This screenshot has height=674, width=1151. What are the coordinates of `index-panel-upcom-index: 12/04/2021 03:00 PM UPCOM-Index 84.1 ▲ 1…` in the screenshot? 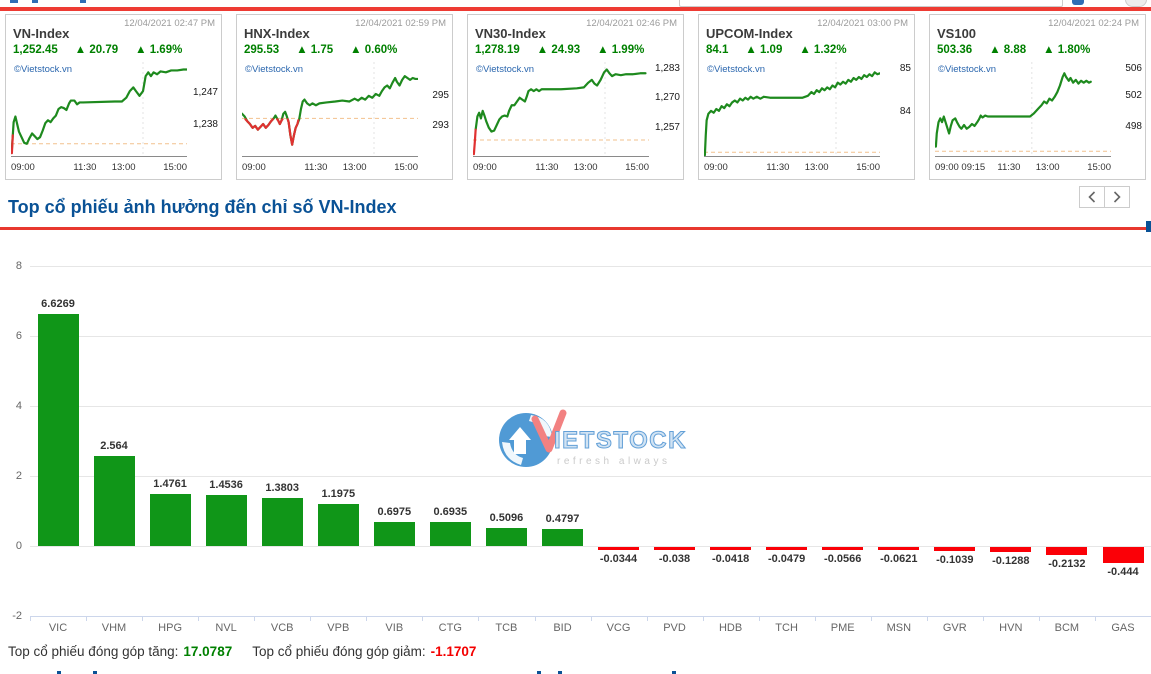 It's located at (806, 97).